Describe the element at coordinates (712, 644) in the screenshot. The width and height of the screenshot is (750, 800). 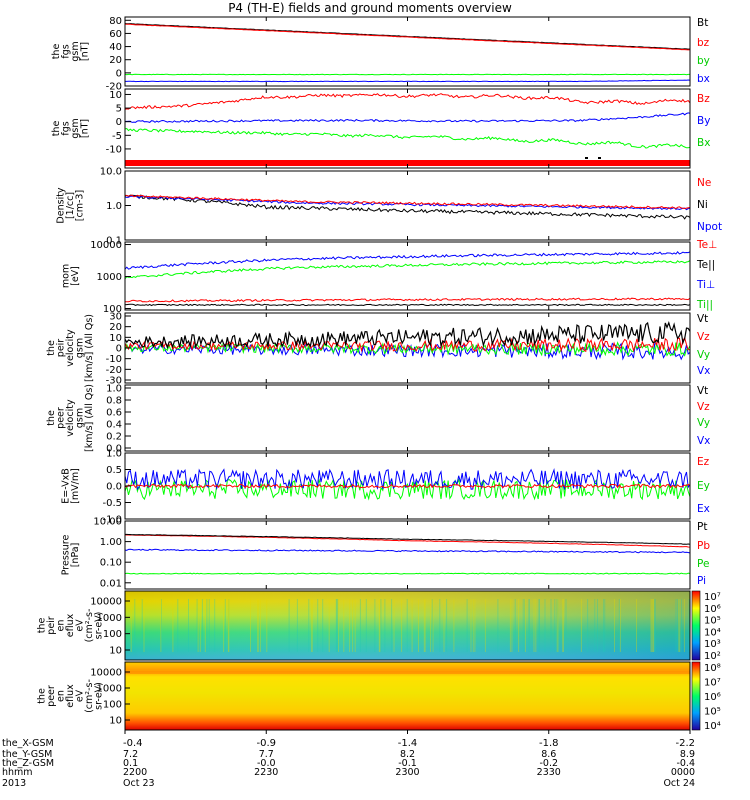
I see `colorbar-label: 10³` at that location.